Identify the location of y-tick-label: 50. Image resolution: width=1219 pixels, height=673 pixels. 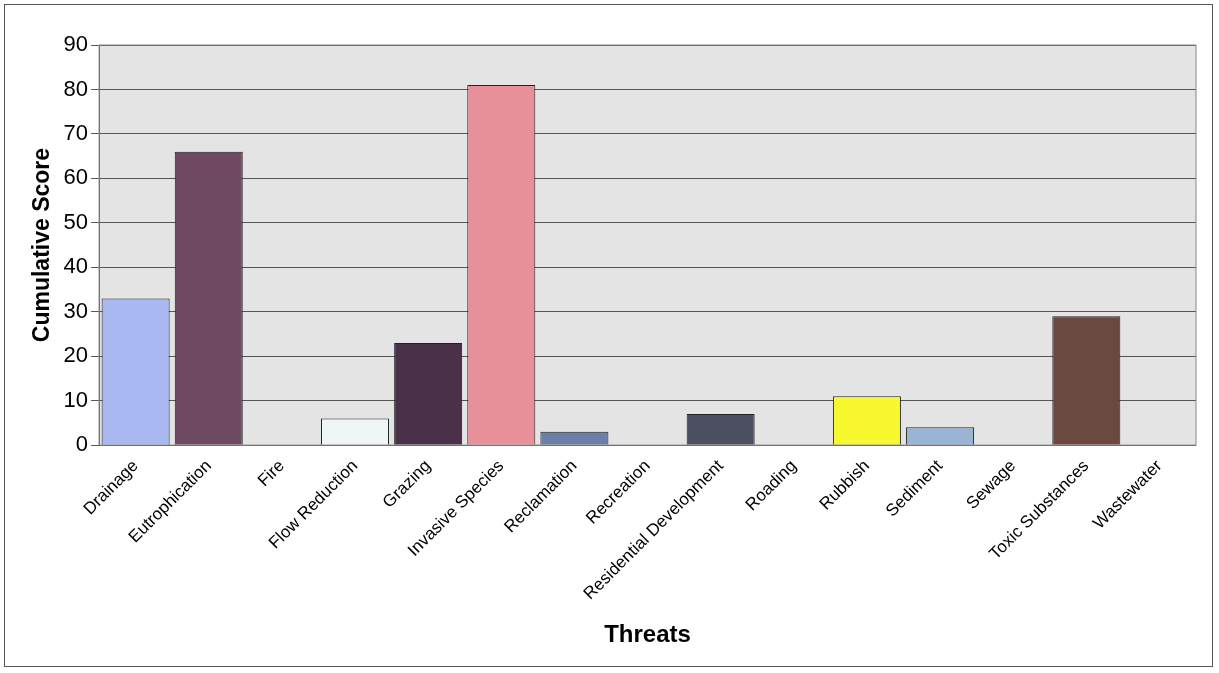
(76, 221).